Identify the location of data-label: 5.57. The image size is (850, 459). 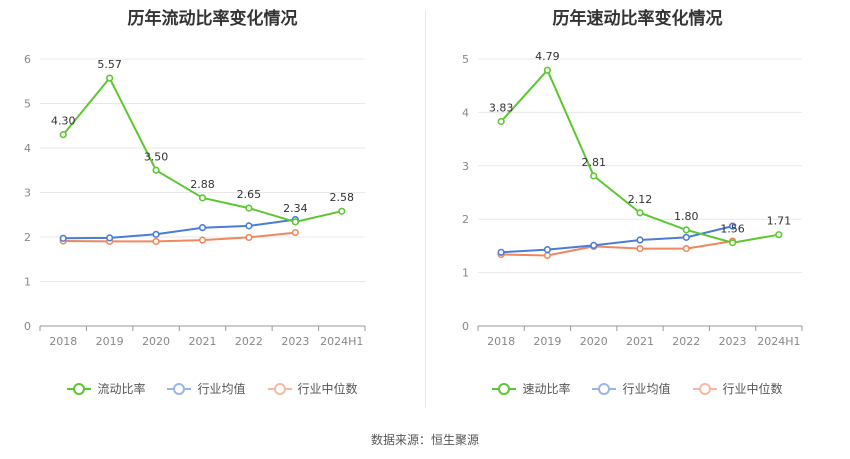
(109, 64).